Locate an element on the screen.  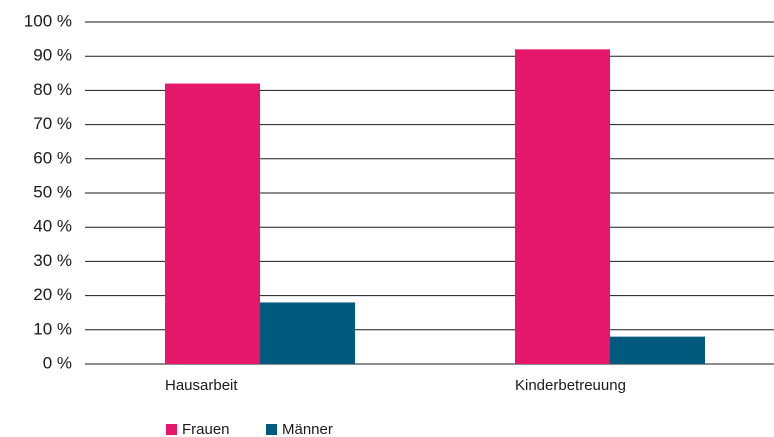
y-tick-label: 90 % is located at coordinates (52, 55).